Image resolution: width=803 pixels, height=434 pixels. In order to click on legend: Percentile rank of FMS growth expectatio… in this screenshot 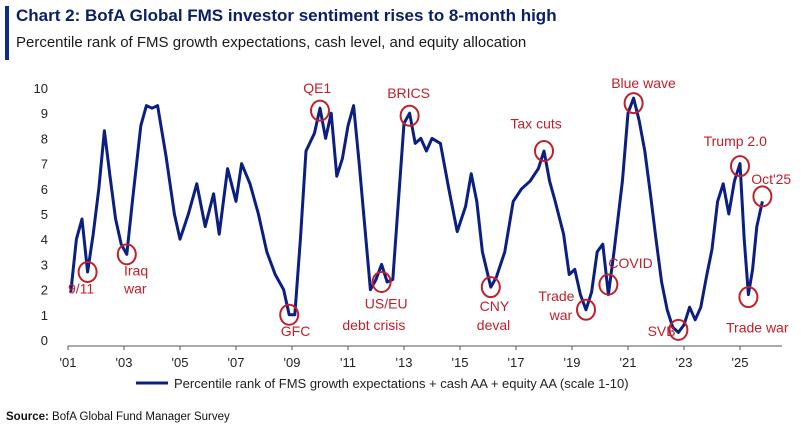, I will do `click(382, 383)`.